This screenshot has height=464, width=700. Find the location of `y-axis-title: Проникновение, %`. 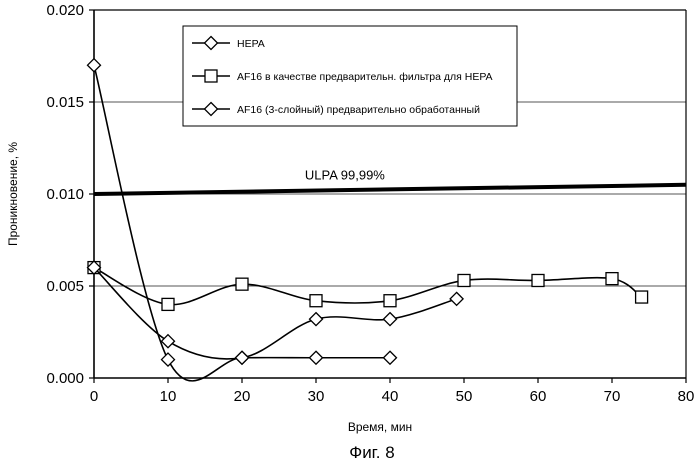

y-axis-title: Проникновение, % is located at coordinates (13, 194).